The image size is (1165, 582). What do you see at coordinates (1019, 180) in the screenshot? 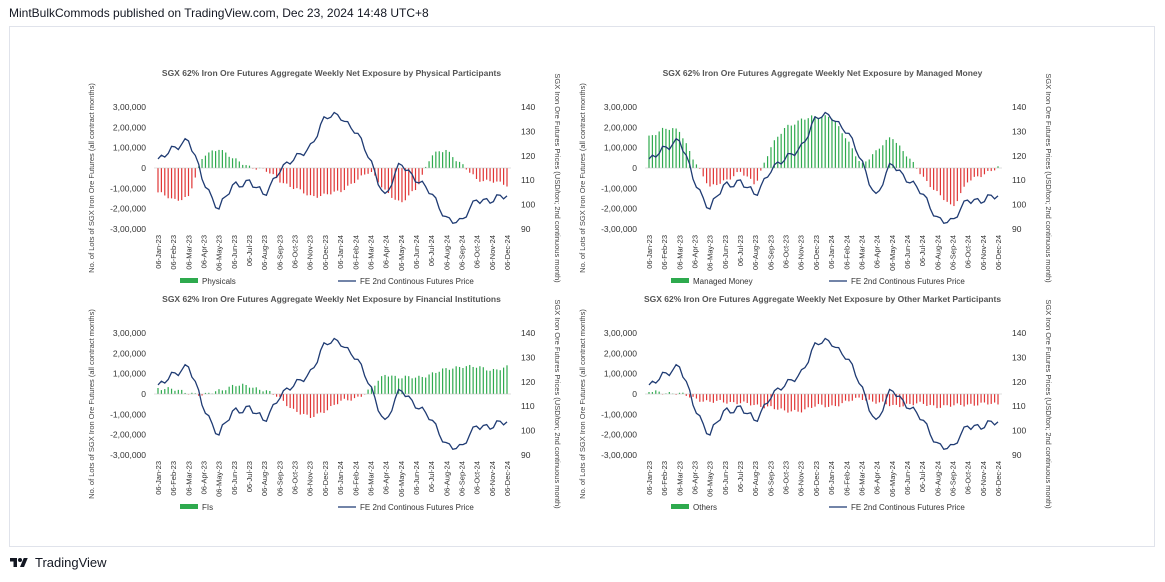
I see `y2-tick-label: 110` at bounding box center [1019, 180].